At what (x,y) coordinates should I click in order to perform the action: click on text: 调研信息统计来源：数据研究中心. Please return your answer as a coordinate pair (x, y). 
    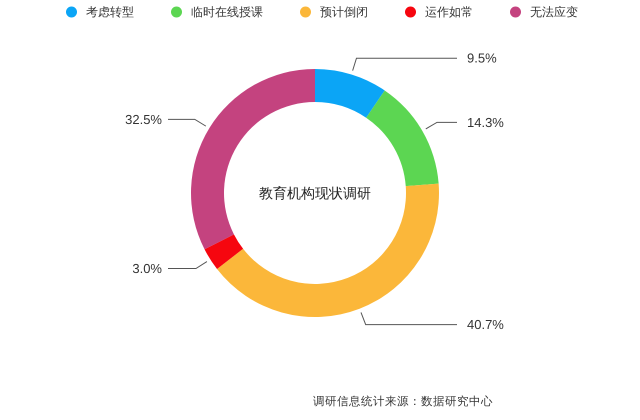
    Looking at the image, I should click on (403, 401).